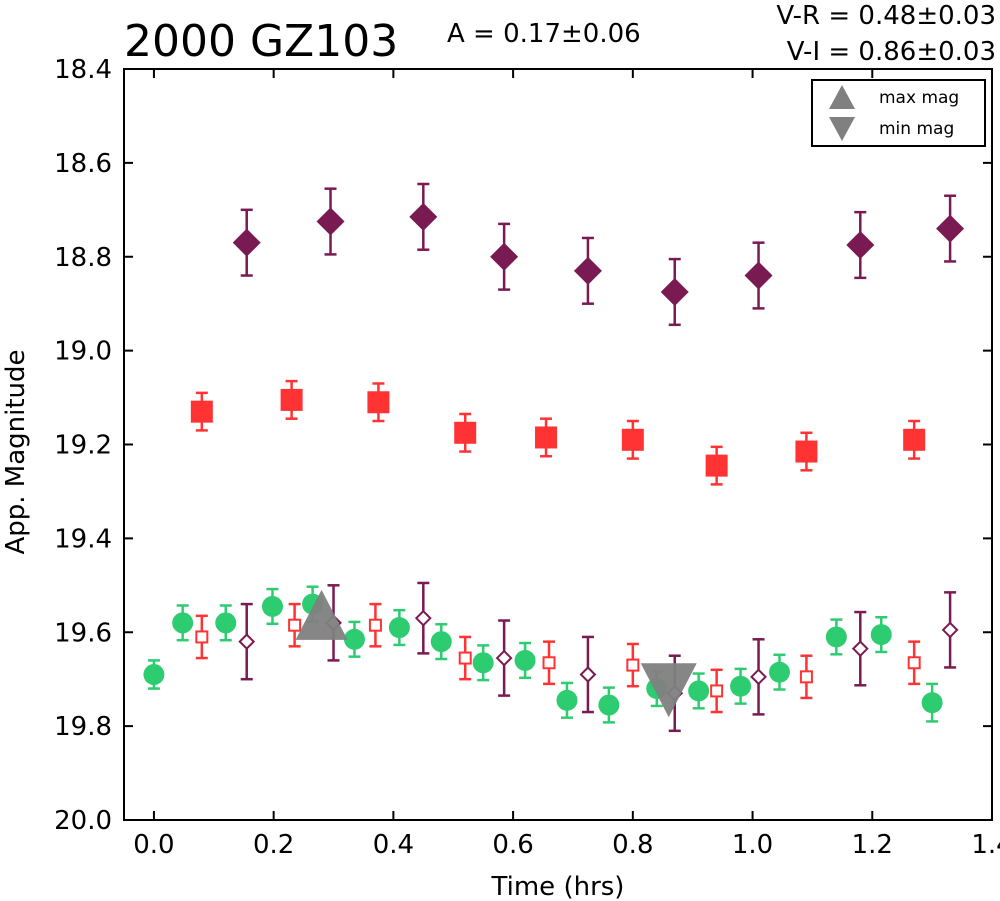  What do you see at coordinates (153, 845) in the screenshot?
I see `x-tick-label: 0.0` at bounding box center [153, 845].